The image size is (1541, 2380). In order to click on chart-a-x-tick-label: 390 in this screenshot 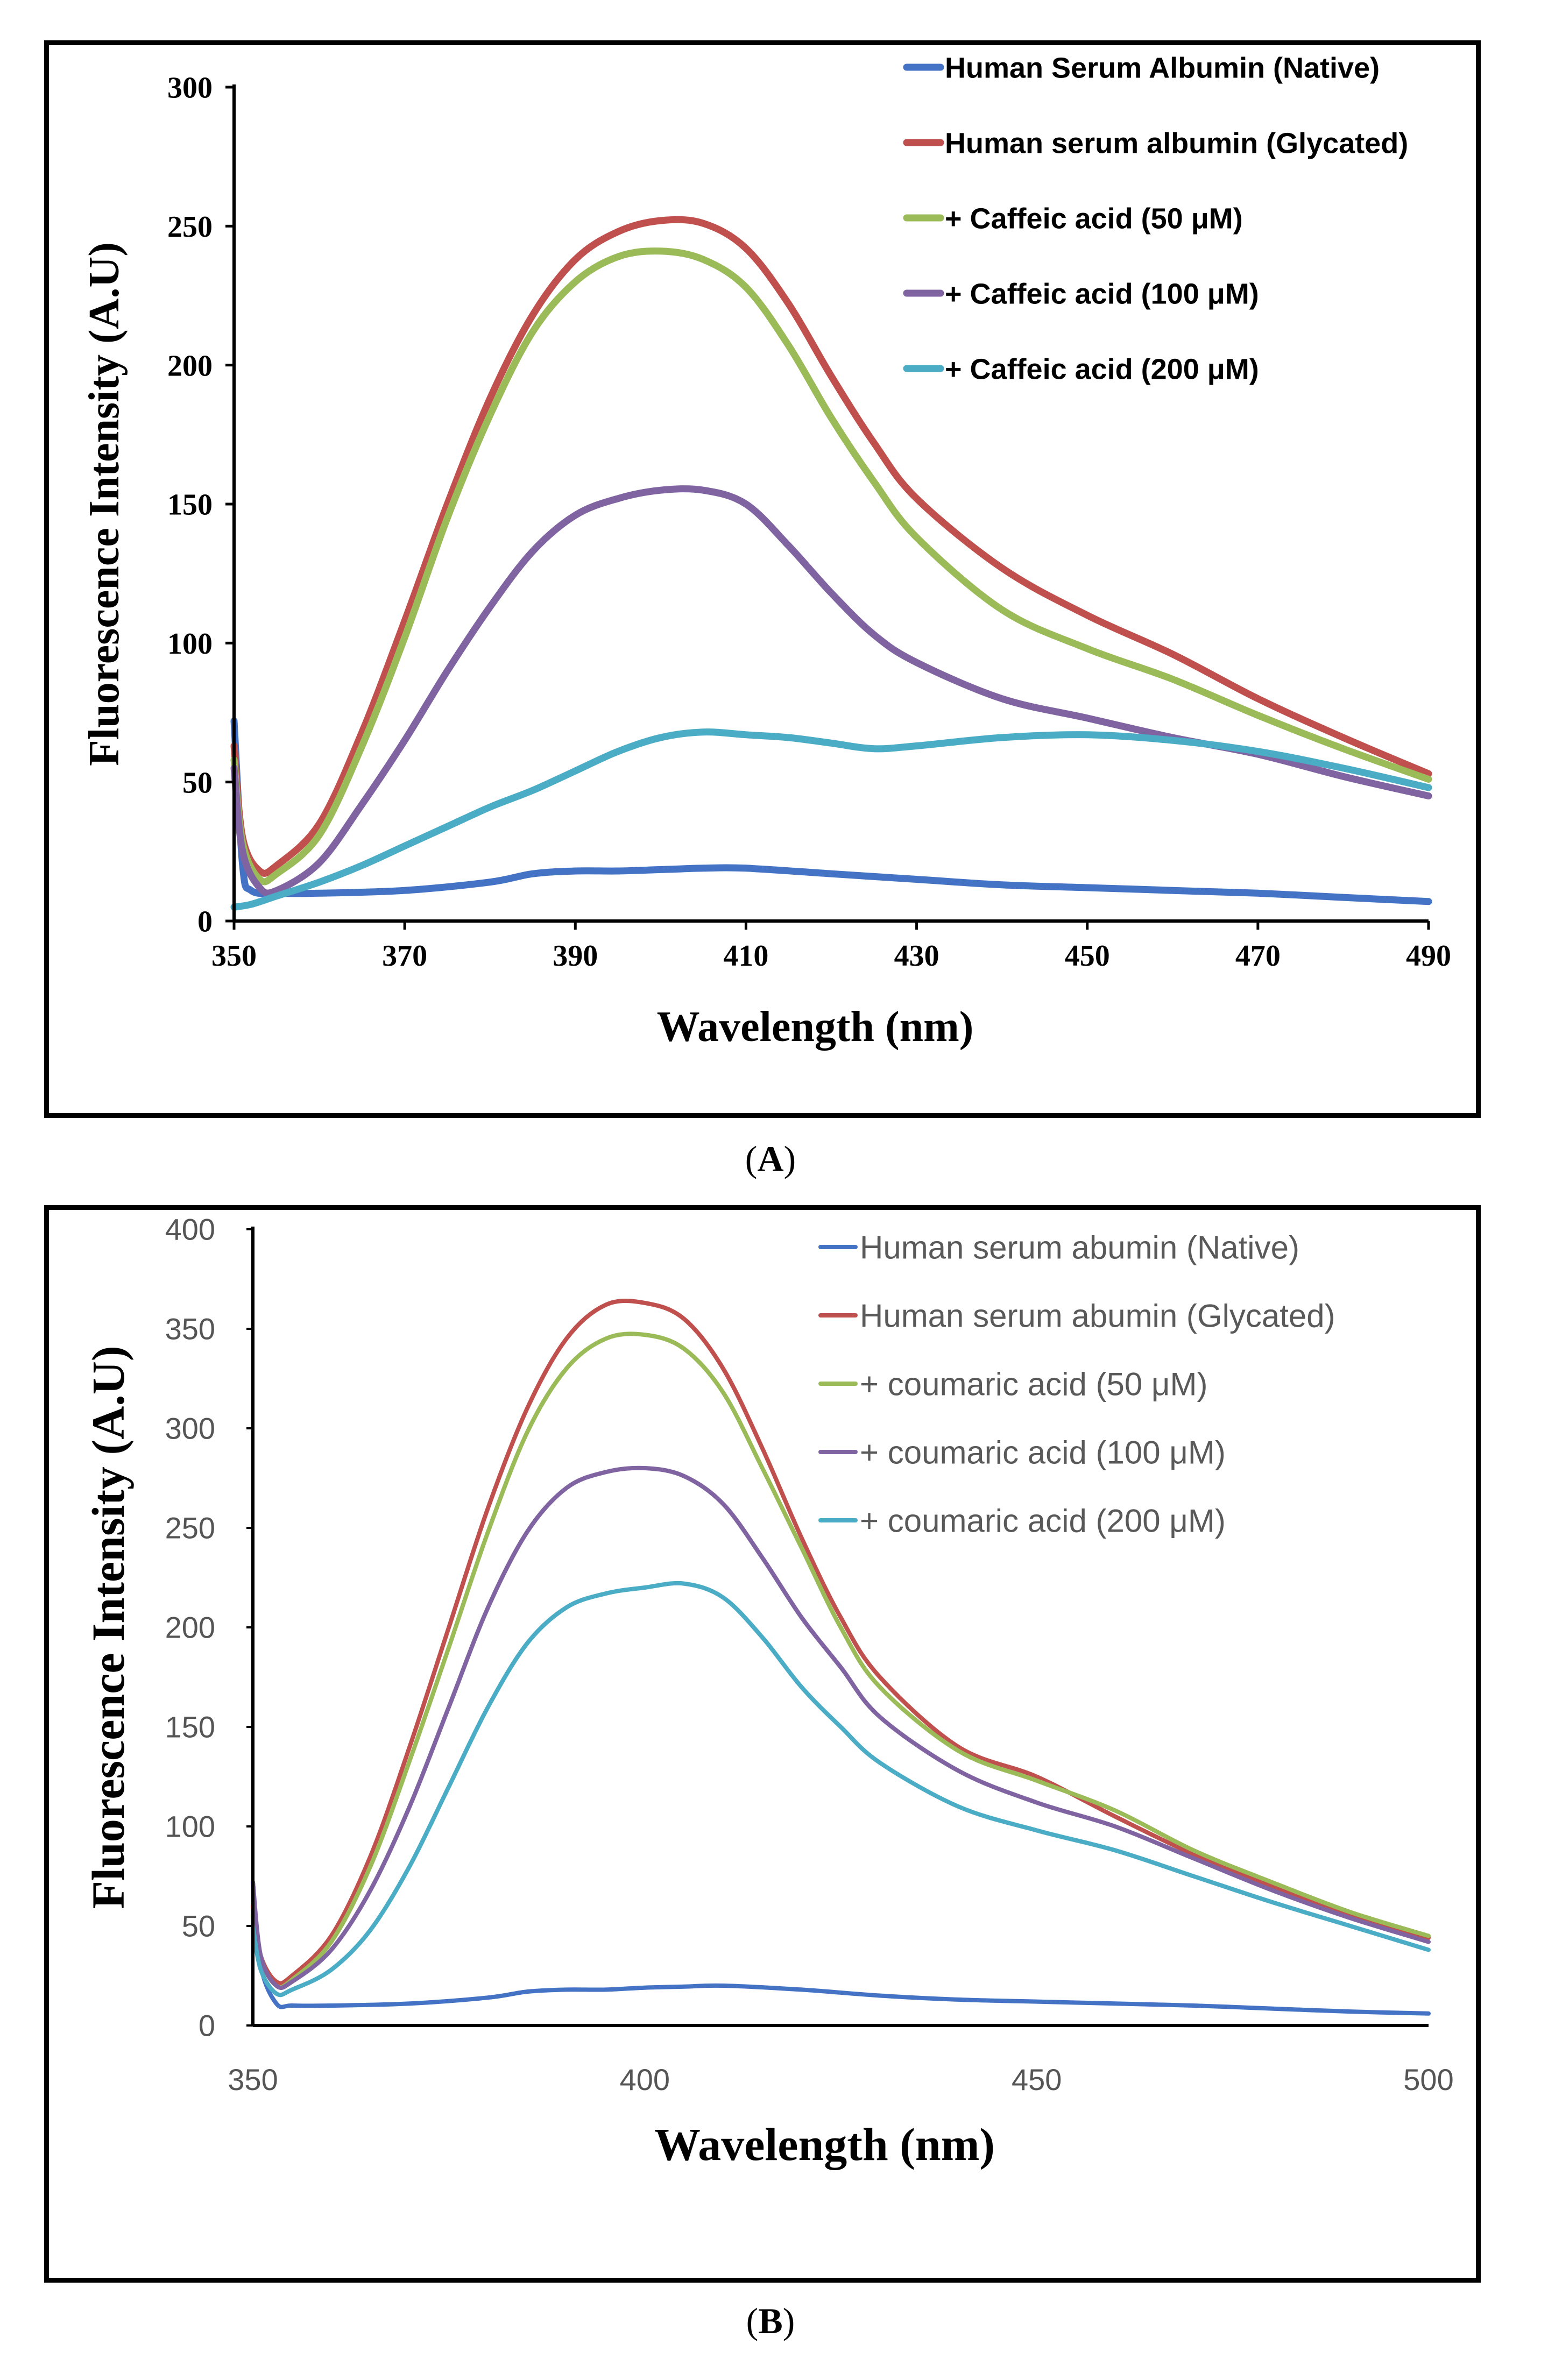, I will do `click(576, 956)`.